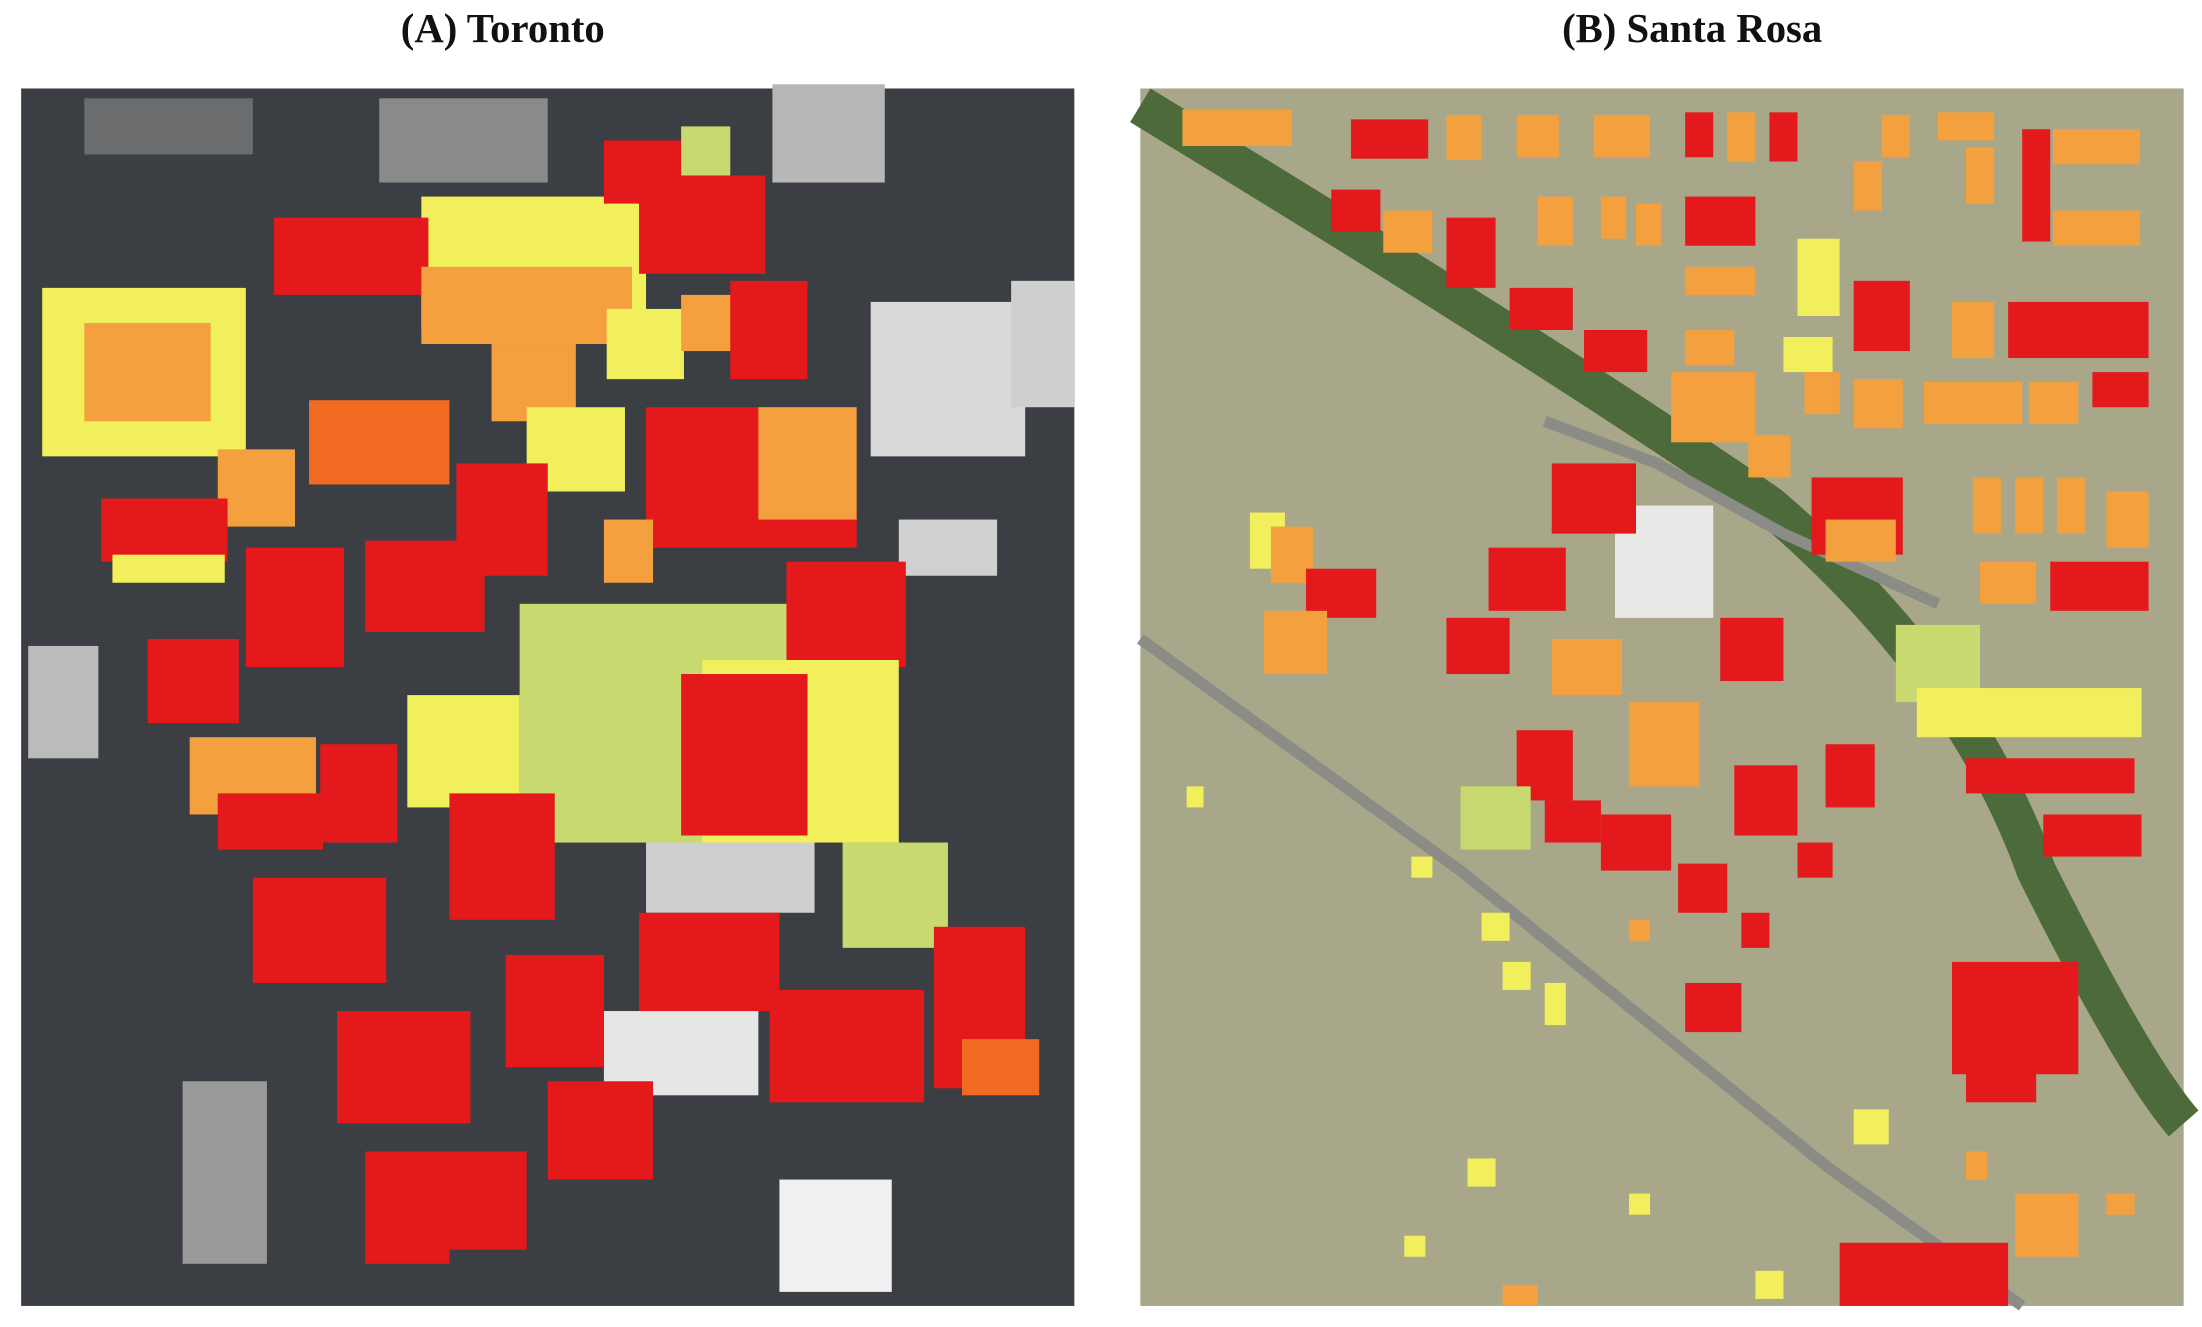 This screenshot has width=2202, height=1327. What do you see at coordinates (1692, 28) in the screenshot?
I see `panel-title: (B) Santa Rosa` at bounding box center [1692, 28].